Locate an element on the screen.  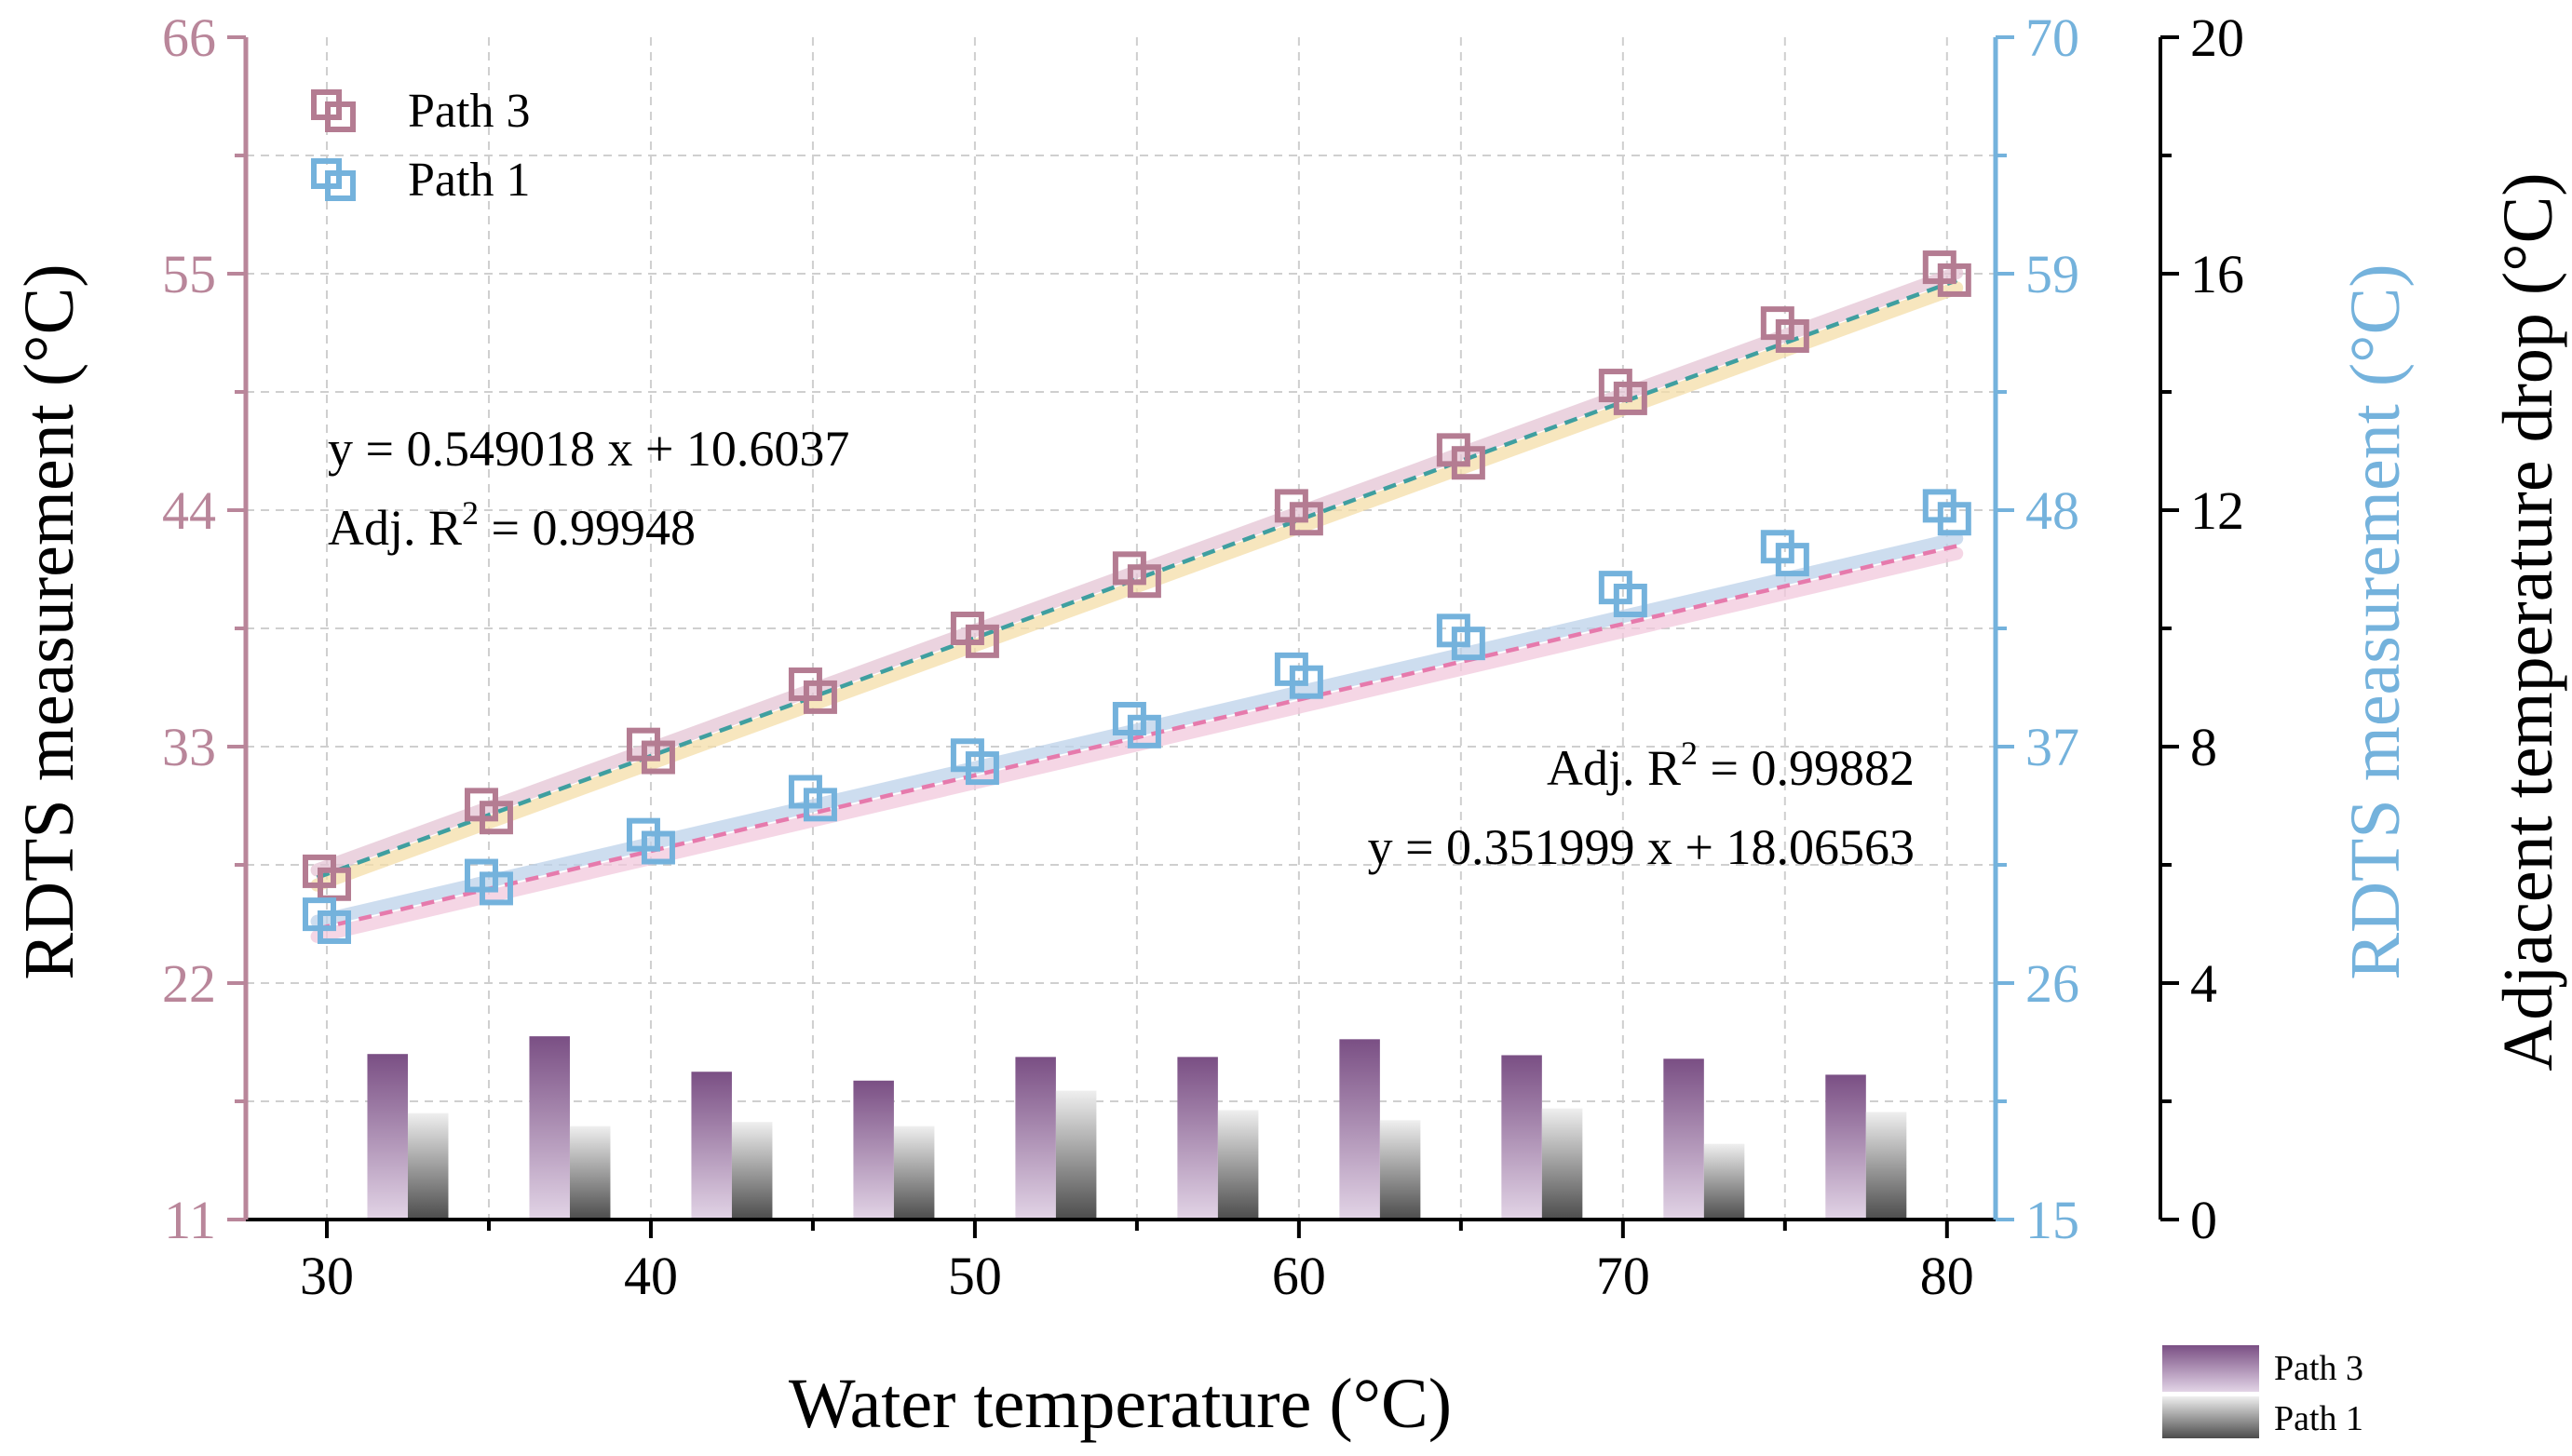
path3-fit-equation: y = 0.549018 x + 10.6037 is located at coordinates (588, 449).